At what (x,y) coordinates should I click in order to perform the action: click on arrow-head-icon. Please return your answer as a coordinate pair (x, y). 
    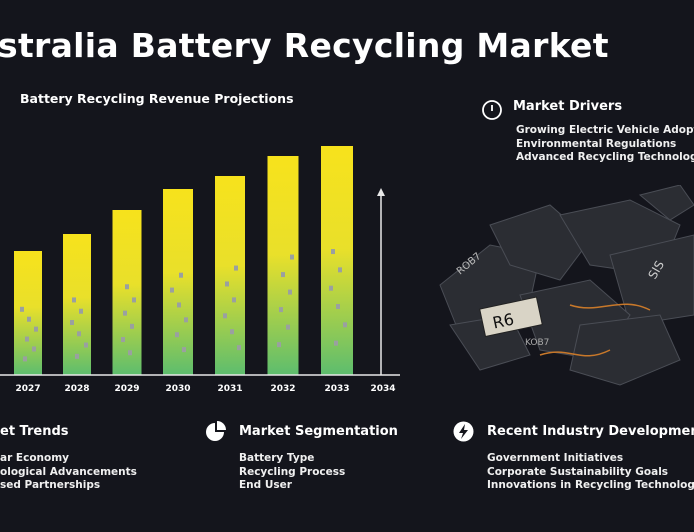
    Looking at the image, I should click on (381, 192).